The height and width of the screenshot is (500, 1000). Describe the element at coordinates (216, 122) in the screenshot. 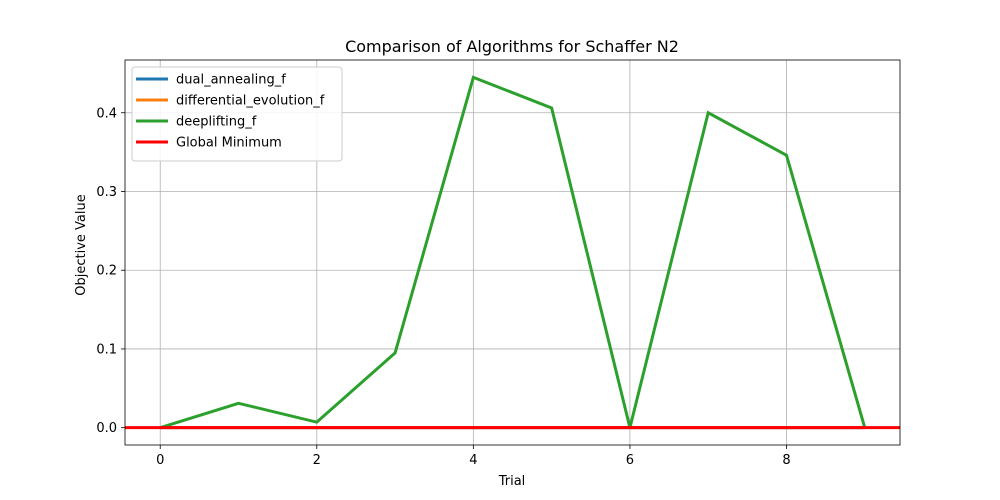

I see `legend-entry-label: deeplifting_f` at that location.